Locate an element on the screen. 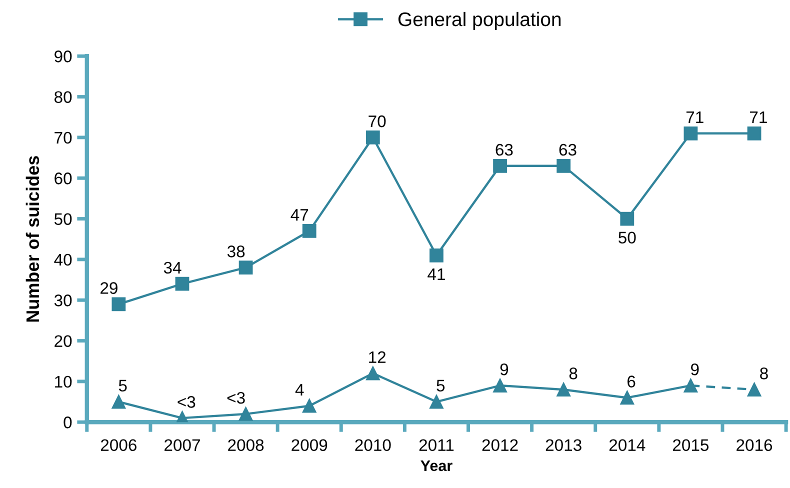  y-tick-label: 60 is located at coordinates (63, 178).